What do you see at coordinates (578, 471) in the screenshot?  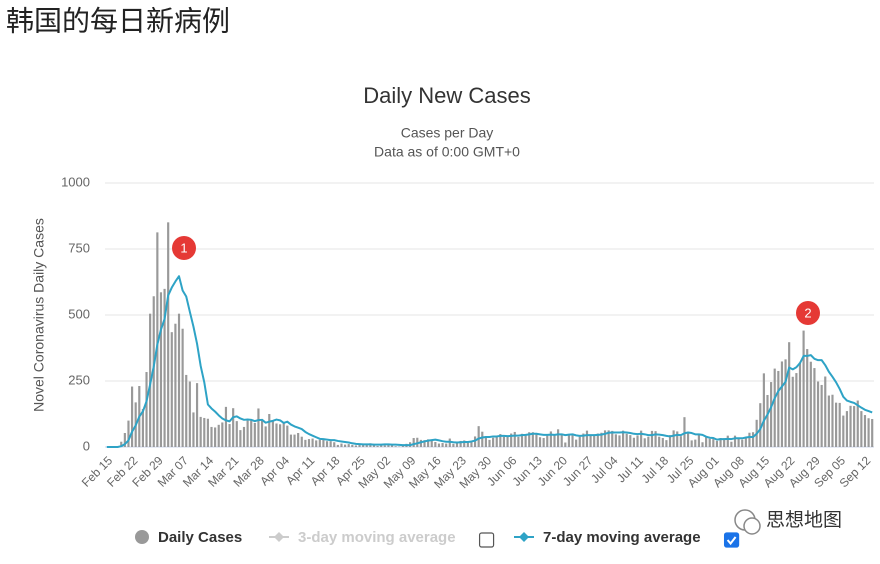 I see `x-tick-label: Jun 27` at bounding box center [578, 471].